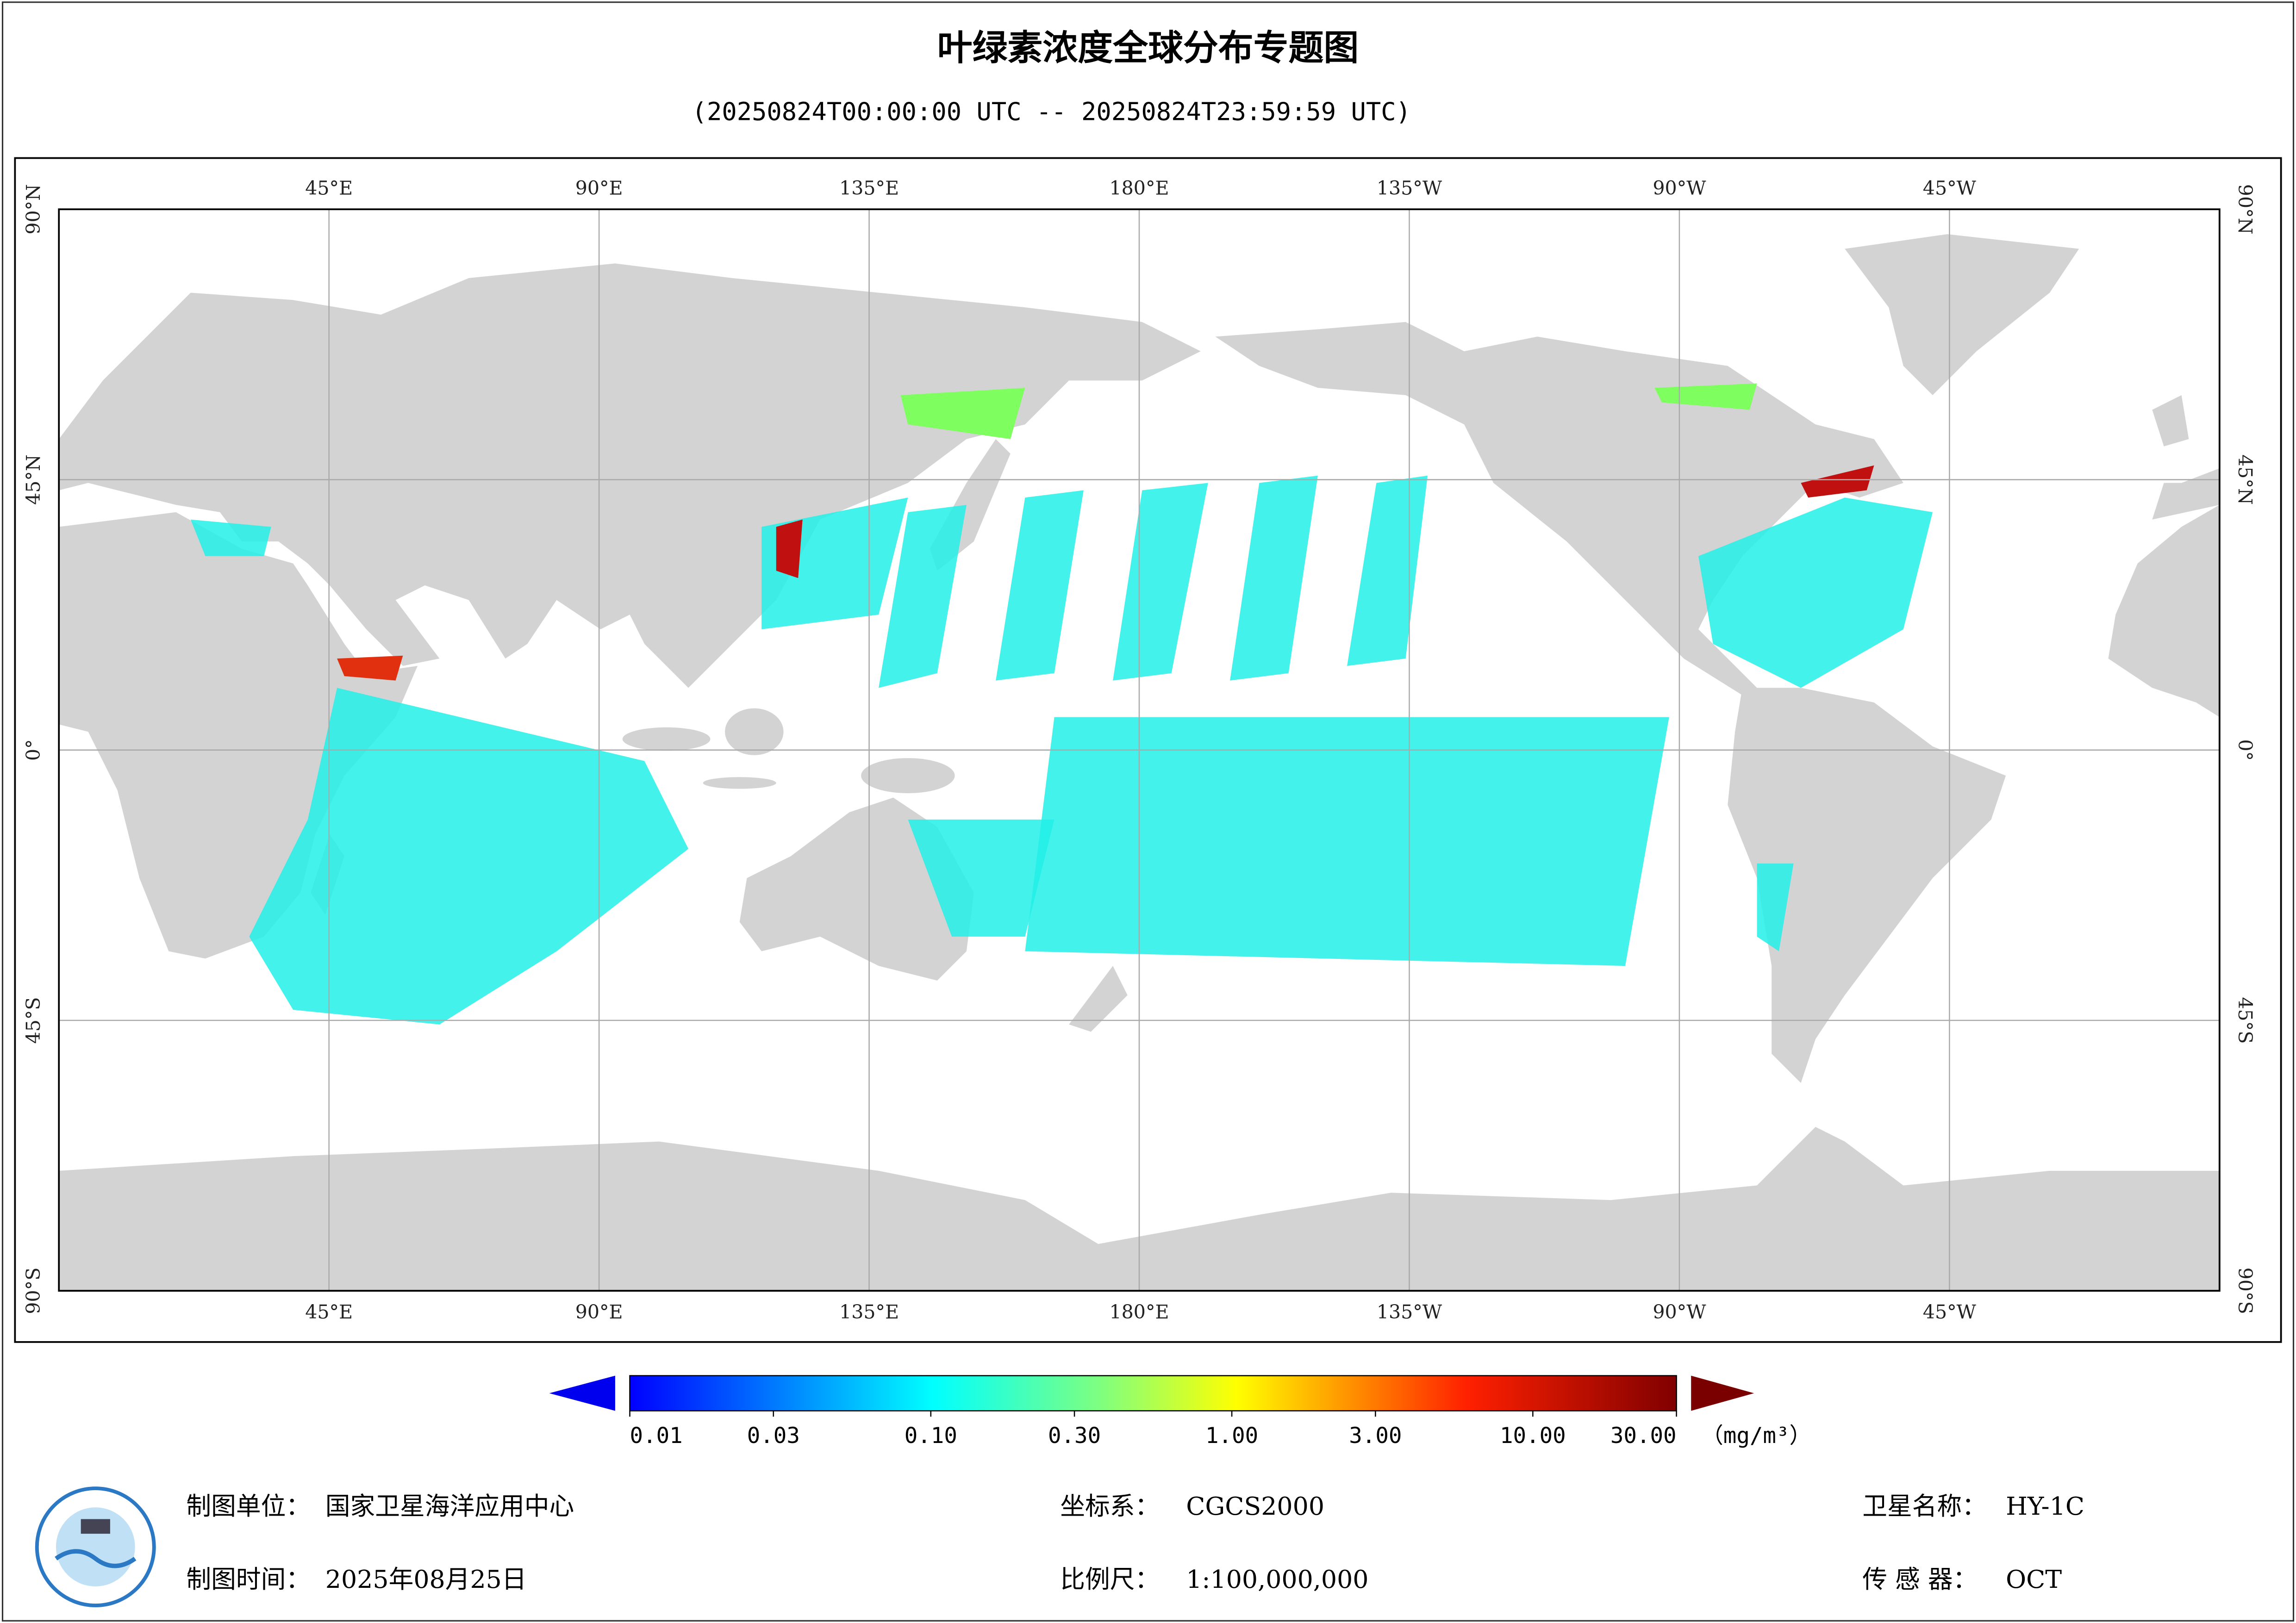 Image resolution: width=2296 pixels, height=1623 pixels. What do you see at coordinates (248, 1506) in the screenshot?
I see `footer-label: 制图单位：` at bounding box center [248, 1506].